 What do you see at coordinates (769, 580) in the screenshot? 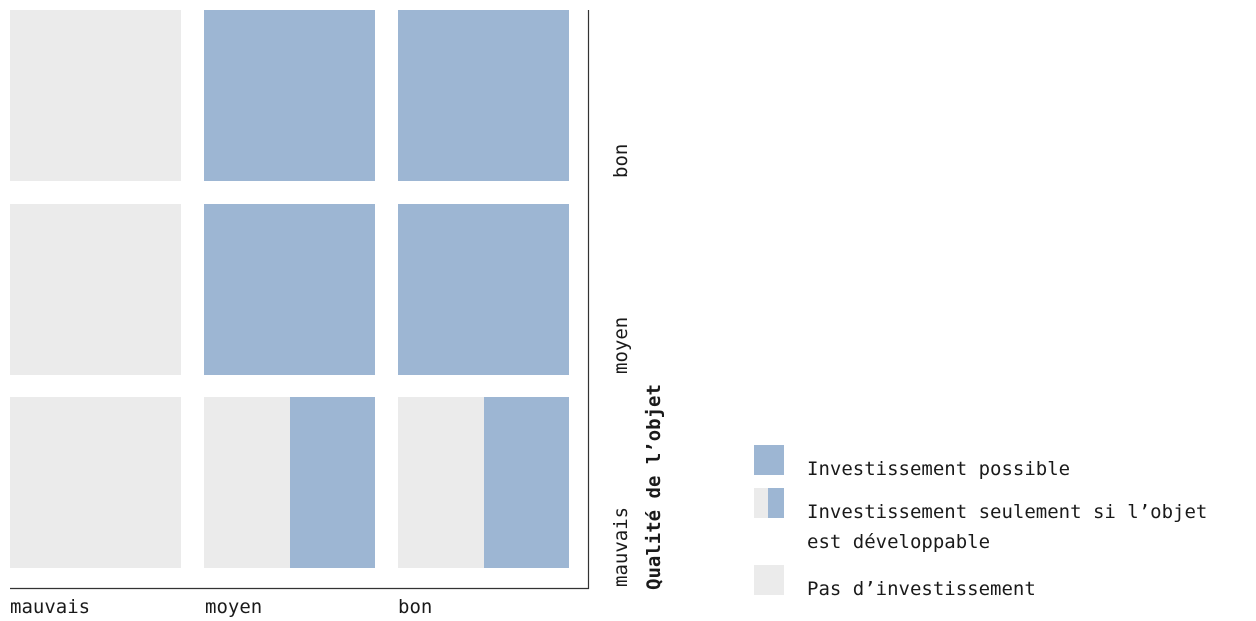
I see `legend-swatch-none` at bounding box center [769, 580].